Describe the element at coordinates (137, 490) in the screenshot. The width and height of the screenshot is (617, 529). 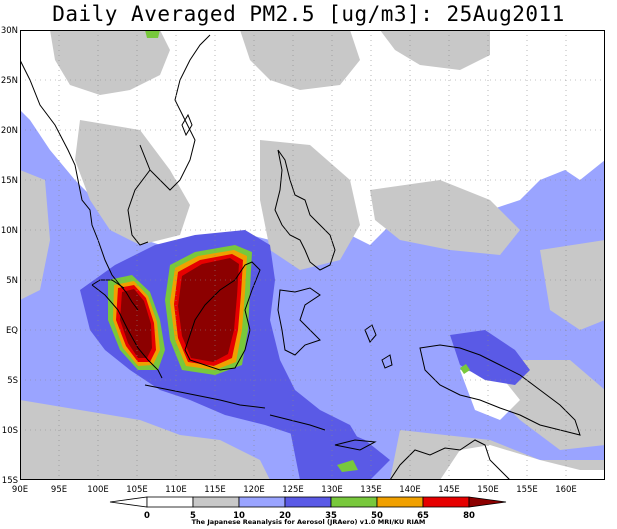
I see `lon-label: 105E` at that location.